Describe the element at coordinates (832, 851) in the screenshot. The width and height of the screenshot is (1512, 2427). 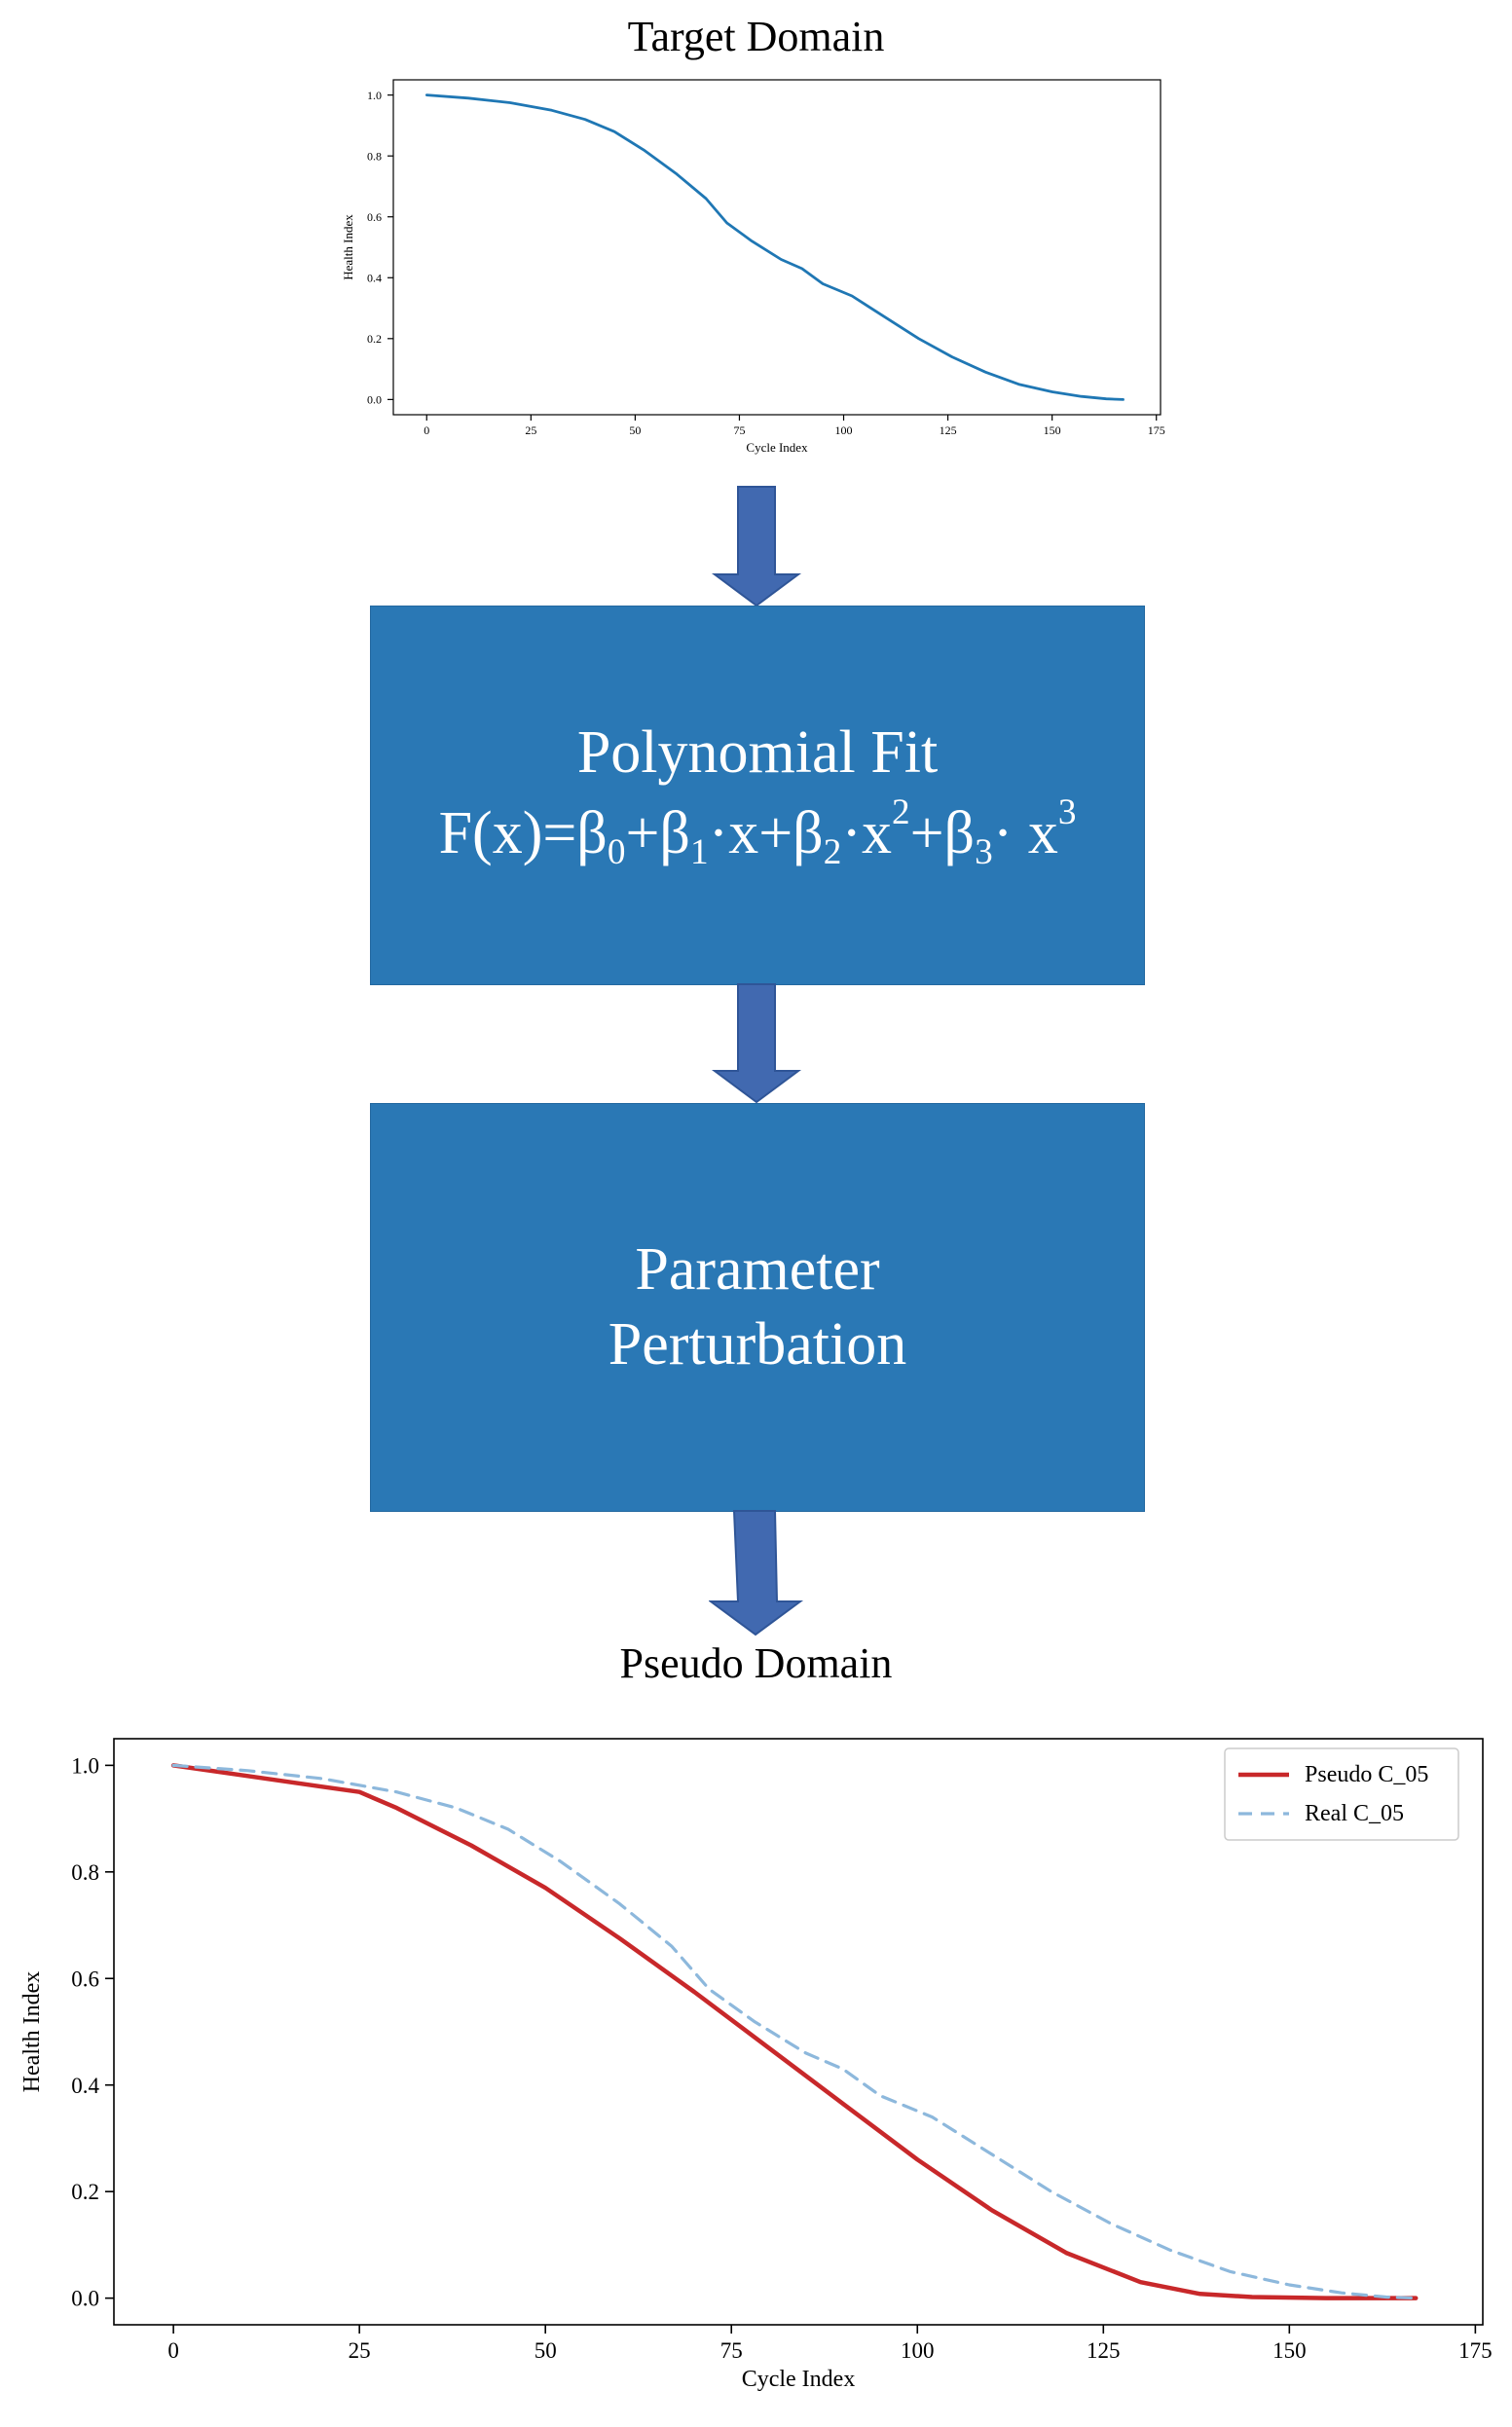
I see `formula-sub-2: 2` at that location.